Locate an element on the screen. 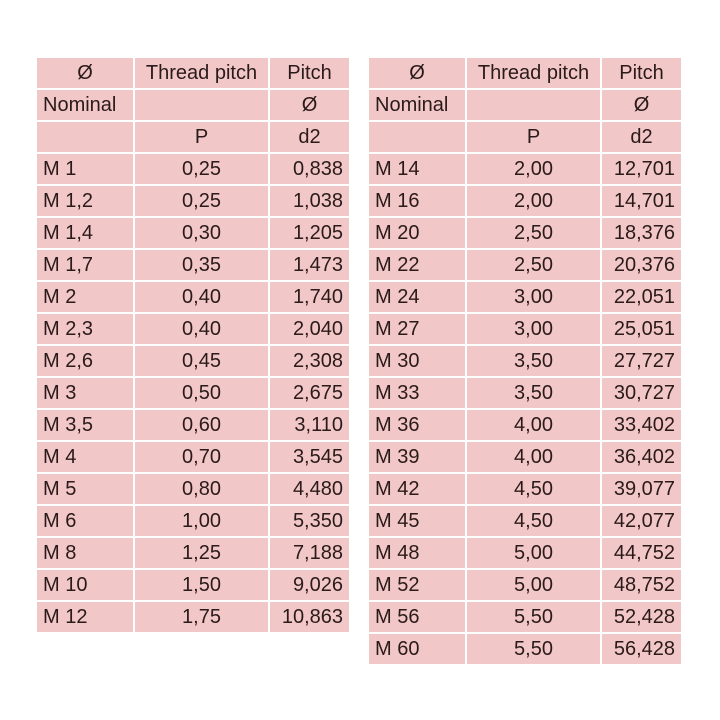 The image size is (720, 720). pitch-diameter-cell: 52,428 is located at coordinates (641, 617).